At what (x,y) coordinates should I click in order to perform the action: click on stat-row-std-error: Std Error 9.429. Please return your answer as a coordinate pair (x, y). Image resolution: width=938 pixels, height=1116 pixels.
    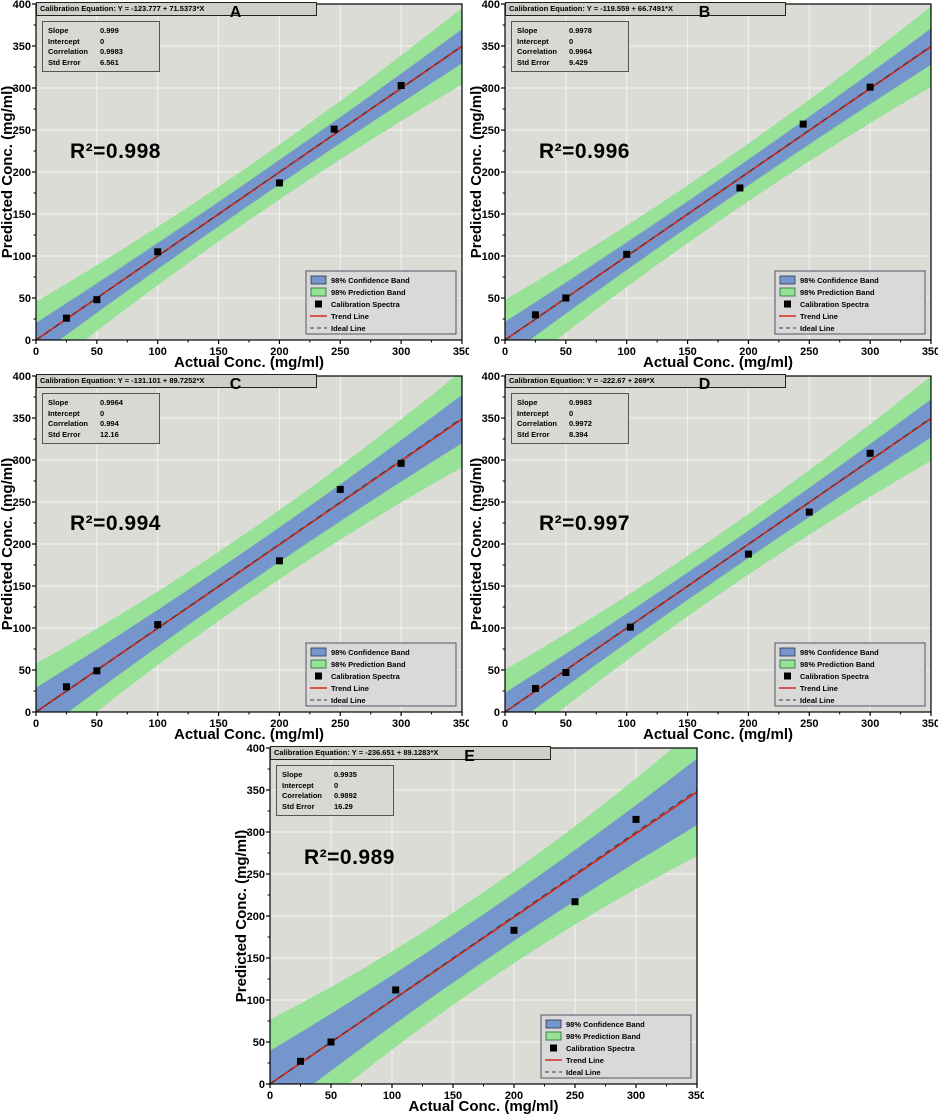
    Looking at the image, I should click on (570, 63).